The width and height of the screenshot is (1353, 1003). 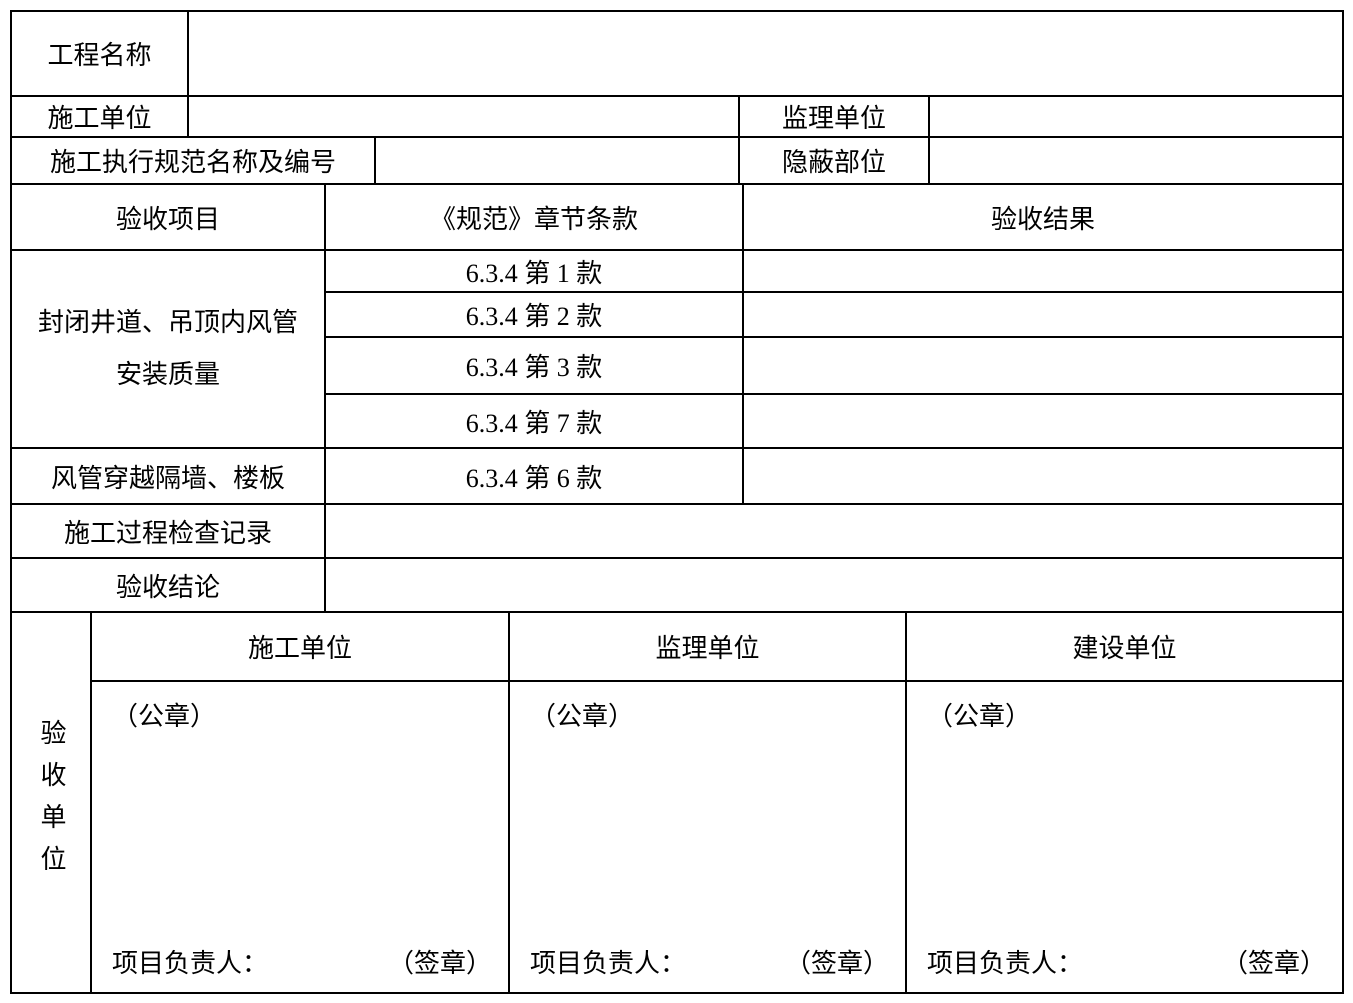 I want to click on spec-name-label: 施工执行规范名称及编号, so click(x=194, y=160).